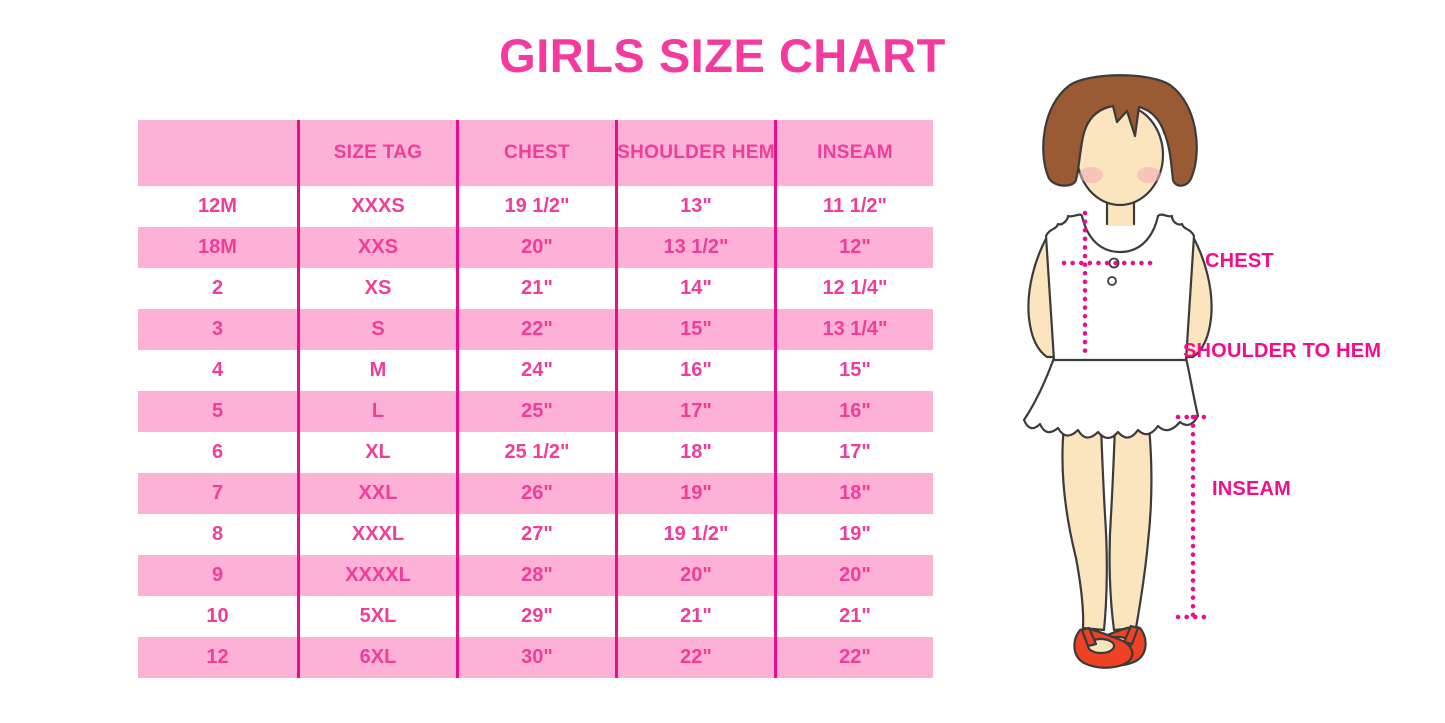  What do you see at coordinates (853, 206) in the screenshot?
I see `cell-inseam: 11 1/2"` at bounding box center [853, 206].